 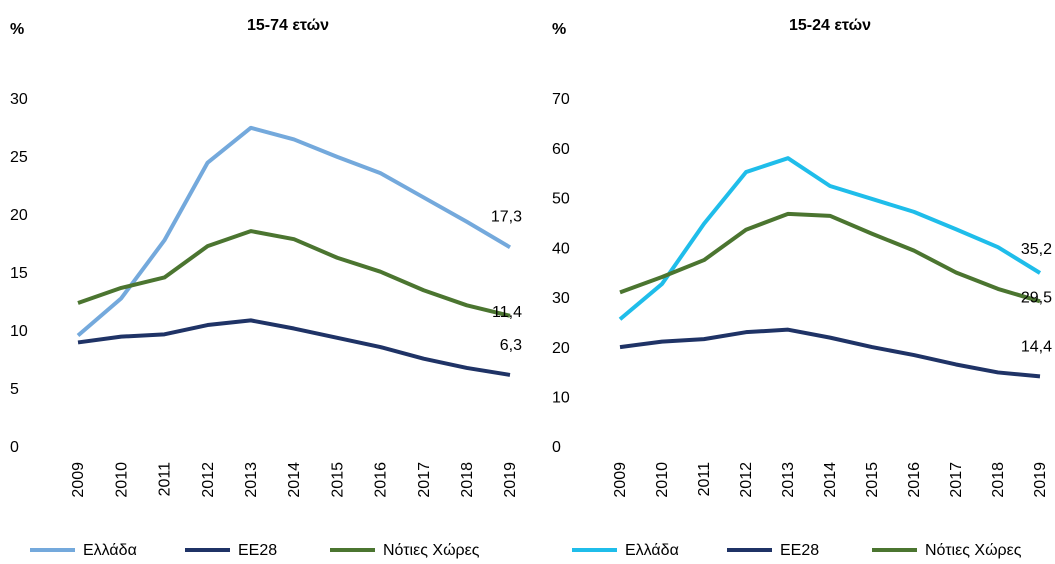 I want to click on value-label: 14,4, so click(x=1036, y=347).